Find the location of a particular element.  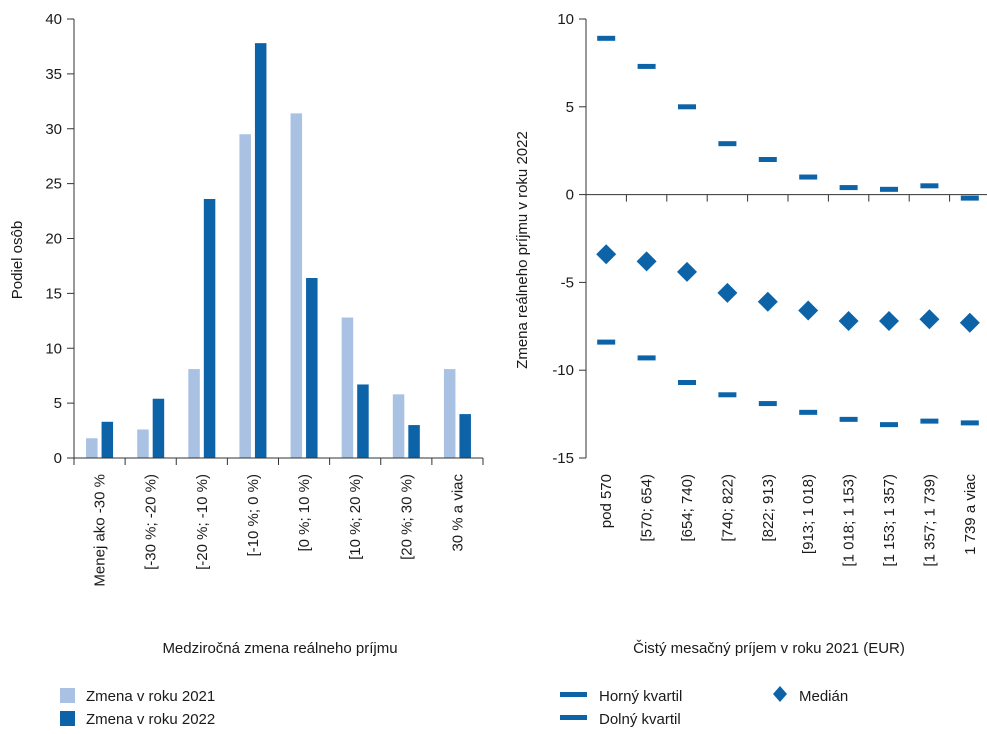

legend-label-upper-quartile: Horný kvartil is located at coordinates (640, 696).